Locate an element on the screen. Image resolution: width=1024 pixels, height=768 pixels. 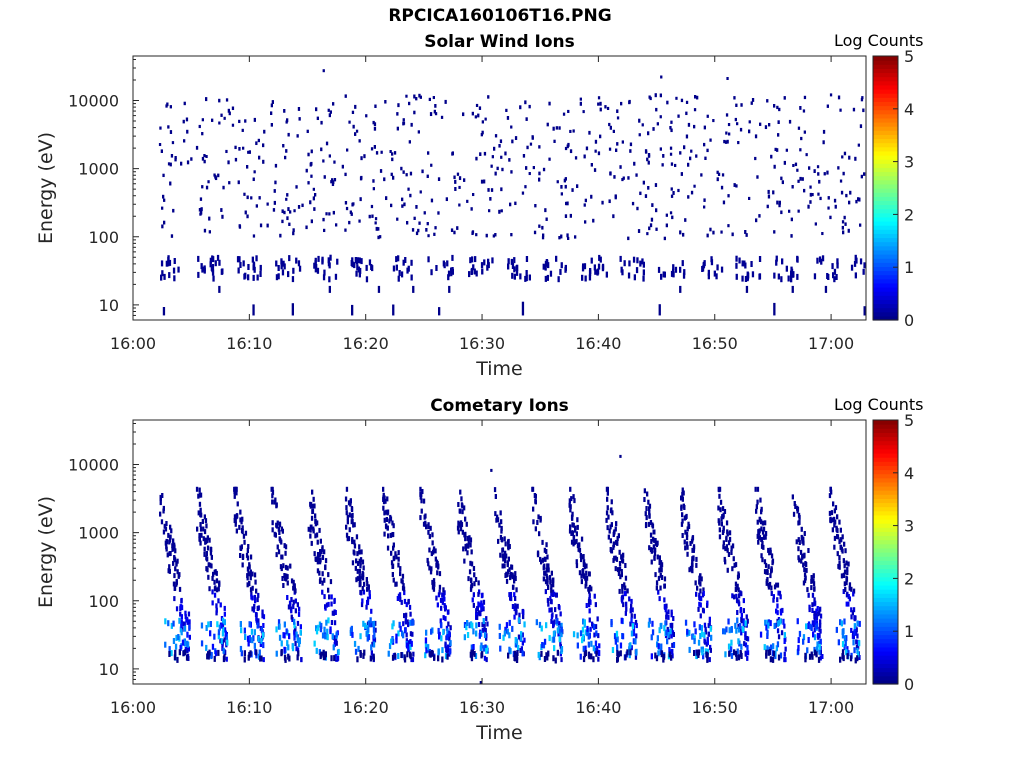
colorbar-label-cometary: Log Counts is located at coordinates (879, 404).